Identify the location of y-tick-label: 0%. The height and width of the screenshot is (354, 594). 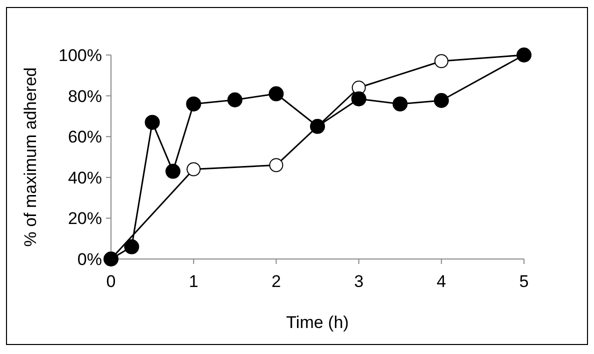
(89, 259).